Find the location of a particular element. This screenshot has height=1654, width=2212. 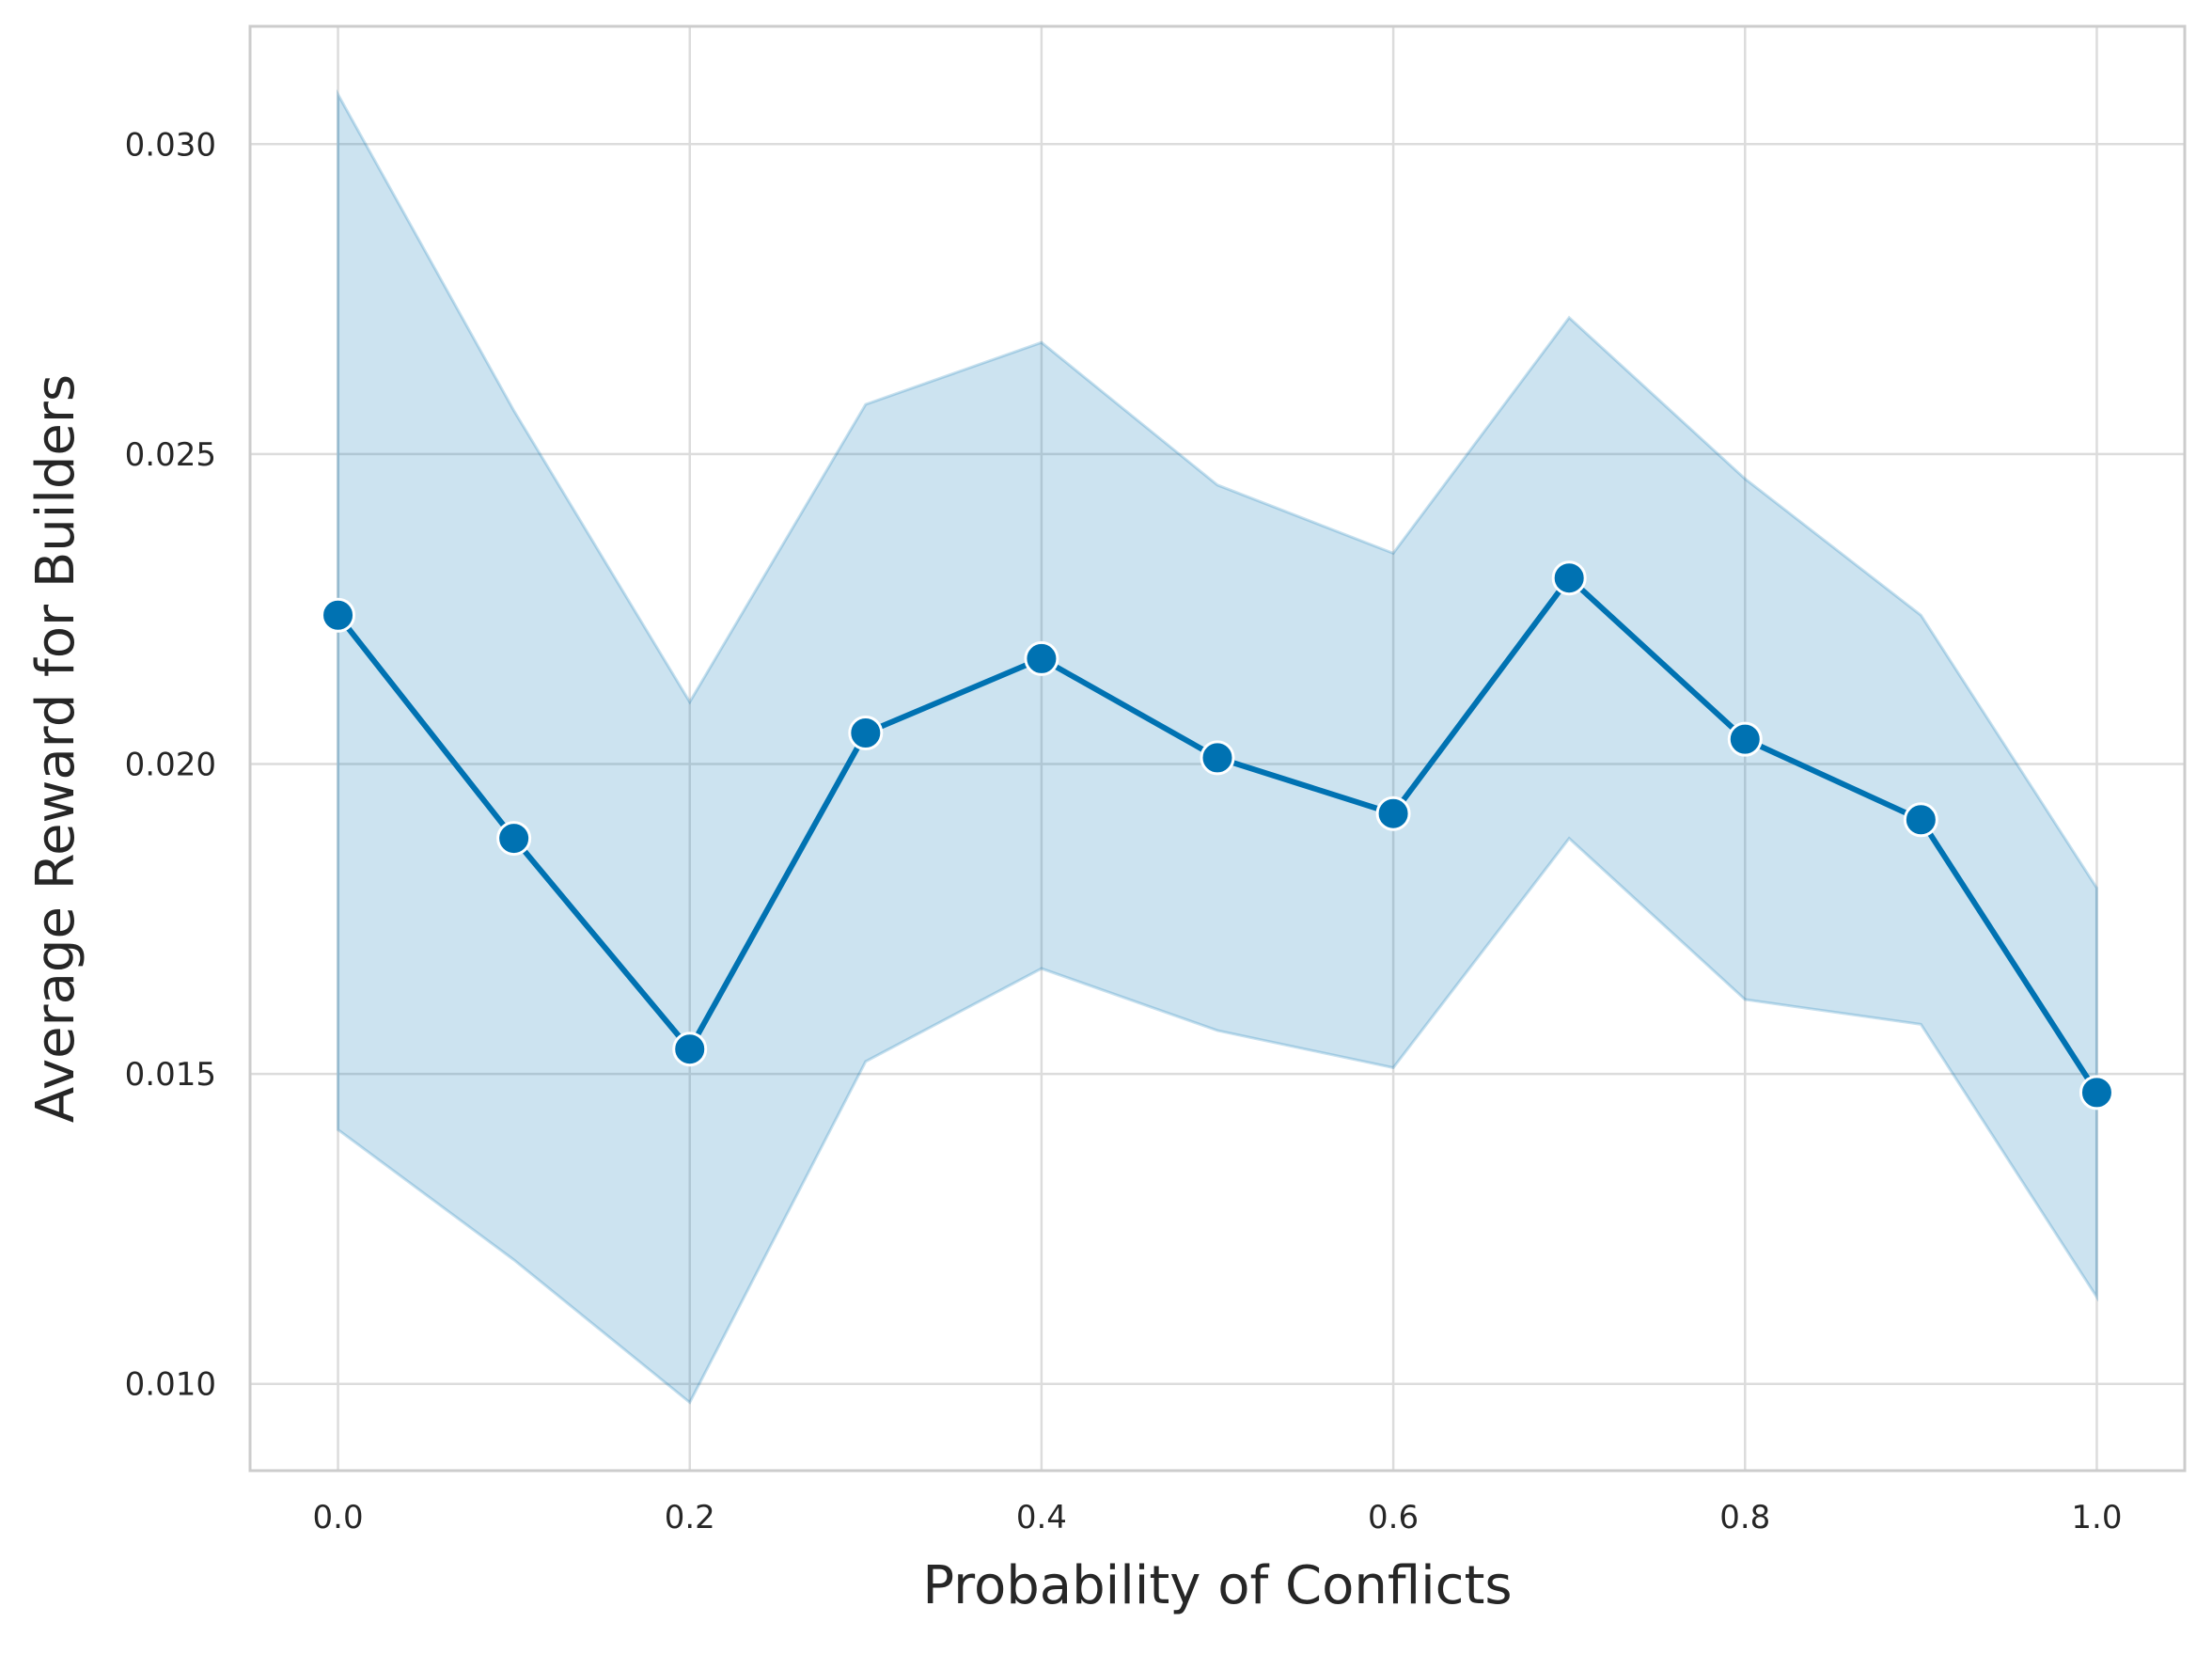

x-tick-labels: 0.0 0.2 0.4 0.6 0.8 1.0 is located at coordinates (1218, 1517).